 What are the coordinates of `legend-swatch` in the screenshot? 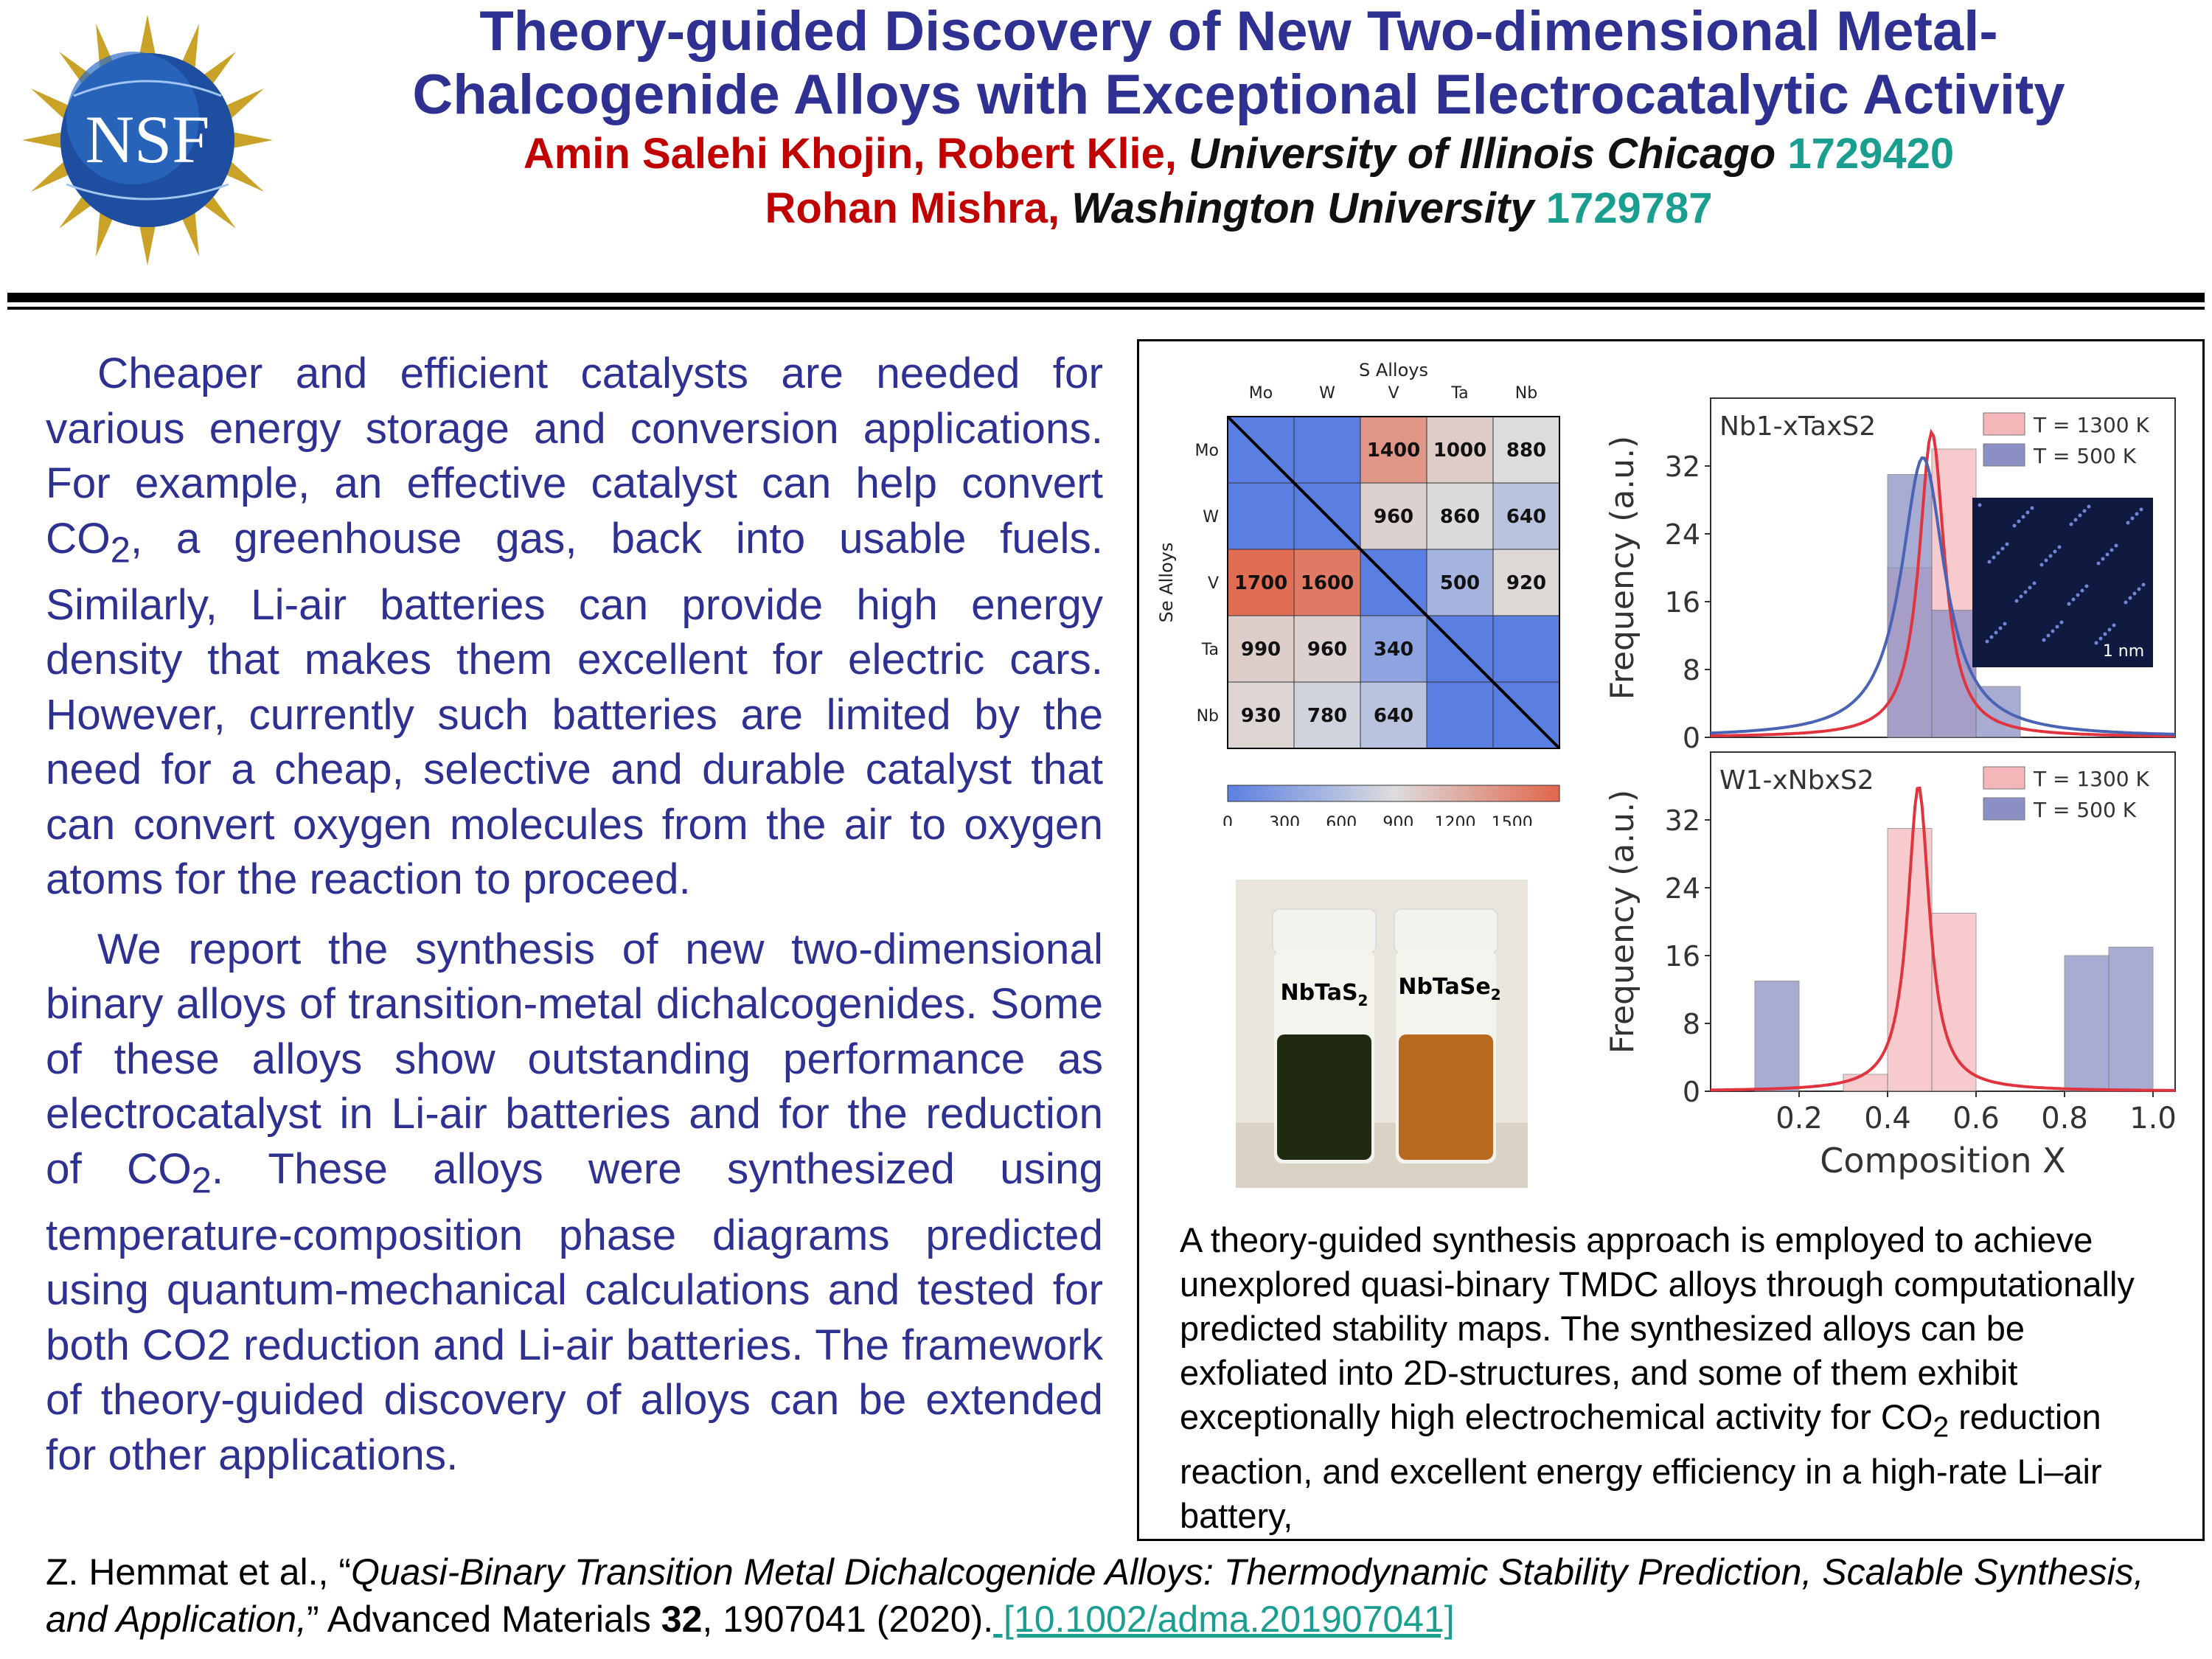 It's located at (2004, 778).